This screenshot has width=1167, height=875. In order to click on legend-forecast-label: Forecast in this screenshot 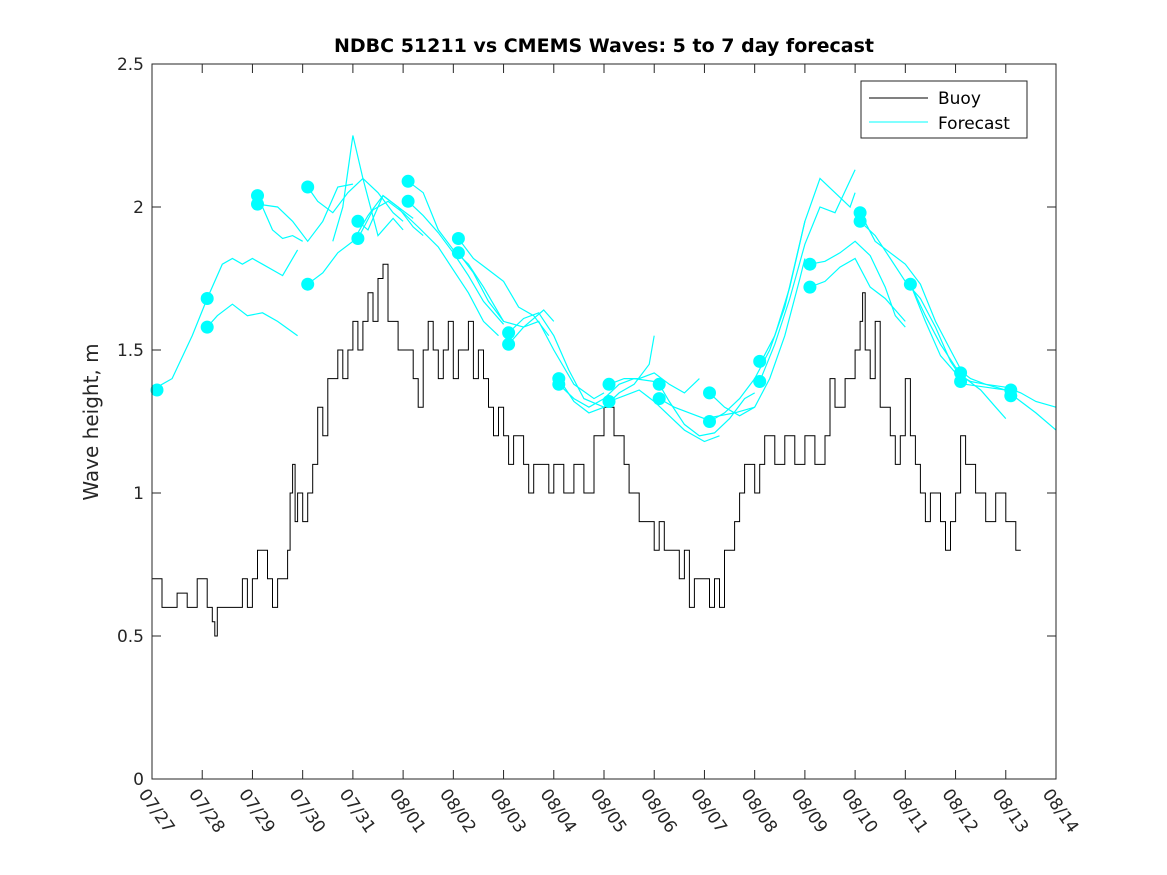, I will do `click(974, 124)`.